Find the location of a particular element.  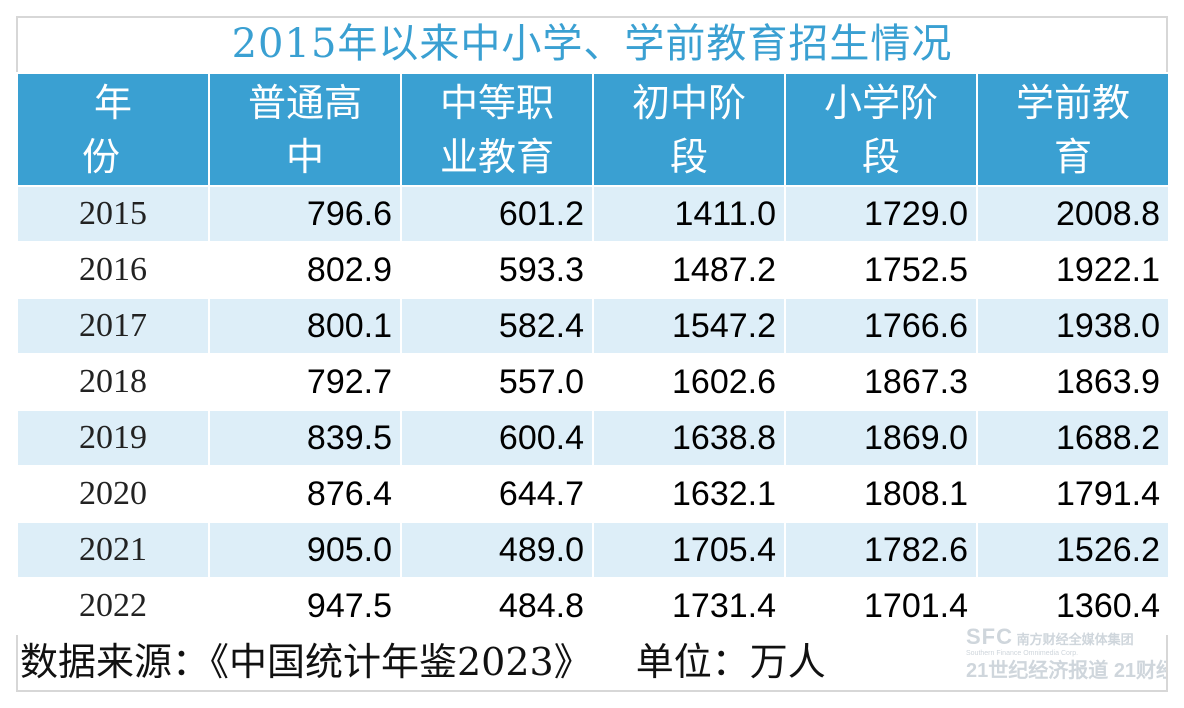

value-cell: 1782.6 is located at coordinates (881, 550).